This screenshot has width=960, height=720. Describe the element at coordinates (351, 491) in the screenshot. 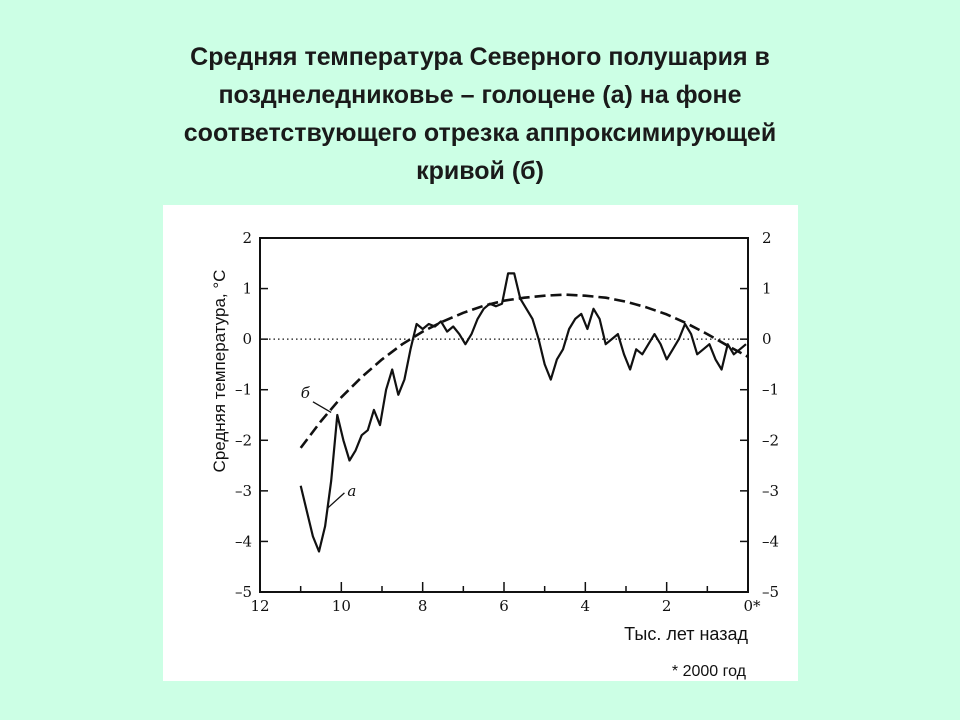

I see `series-a-label: а` at that location.